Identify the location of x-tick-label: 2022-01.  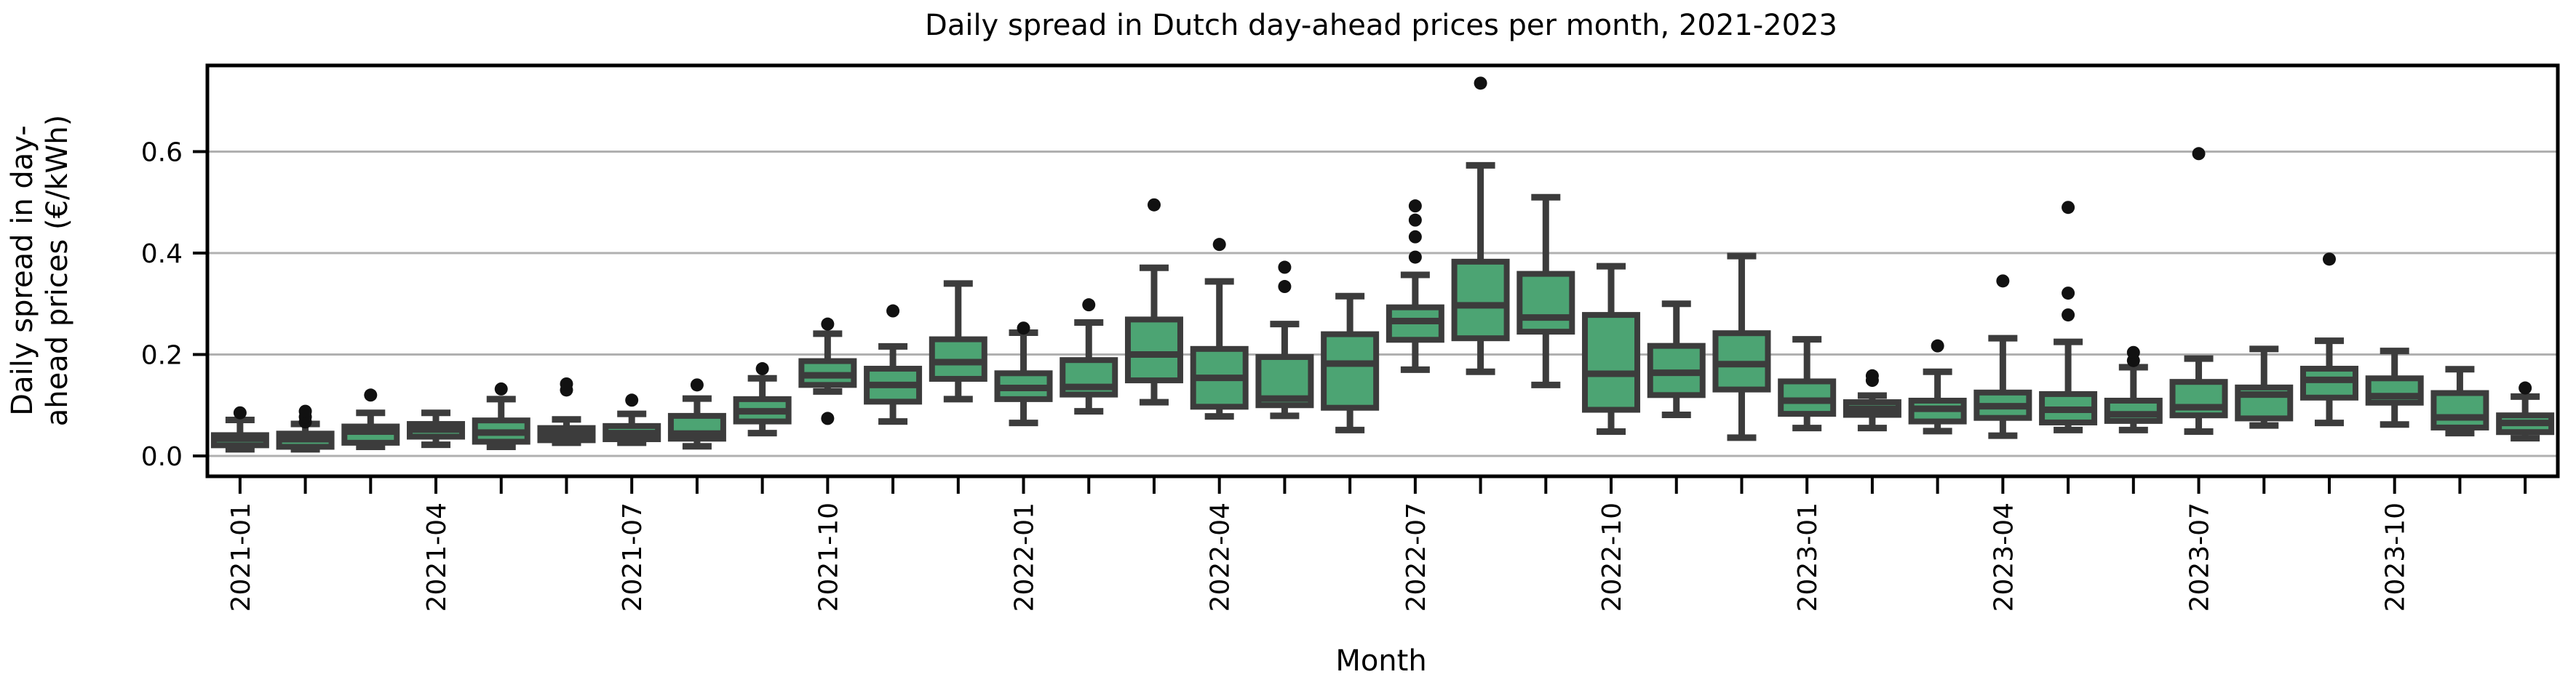
(1025, 557).